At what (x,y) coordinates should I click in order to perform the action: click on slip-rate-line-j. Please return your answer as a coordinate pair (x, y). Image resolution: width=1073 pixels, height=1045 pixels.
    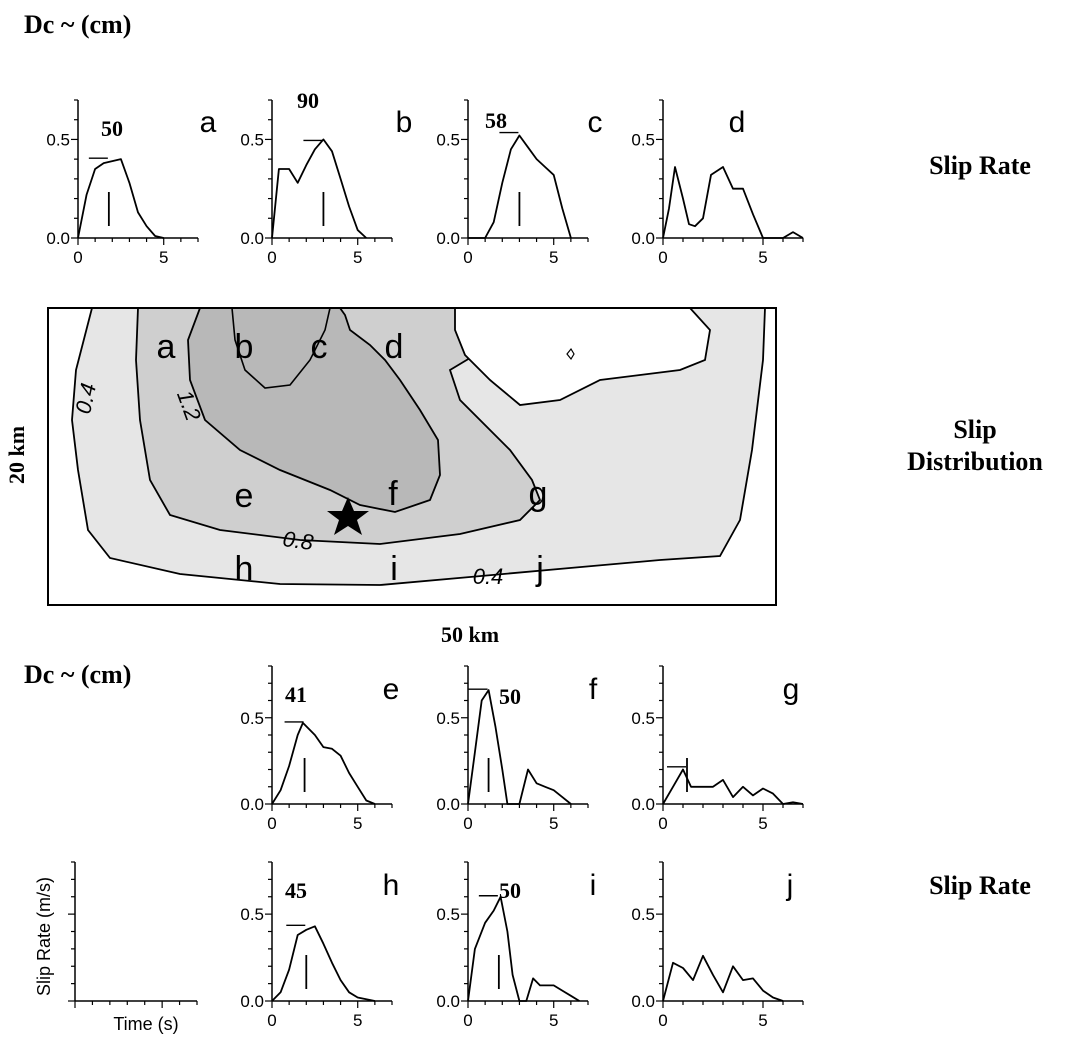
    Looking at the image, I should click on (723, 978).